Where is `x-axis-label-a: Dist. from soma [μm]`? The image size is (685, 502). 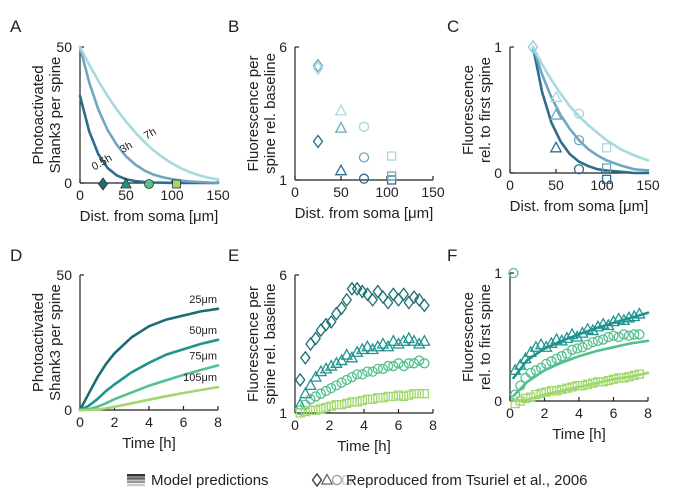 x-axis-label-a: Dist. from soma [μm] is located at coordinates (149, 216).